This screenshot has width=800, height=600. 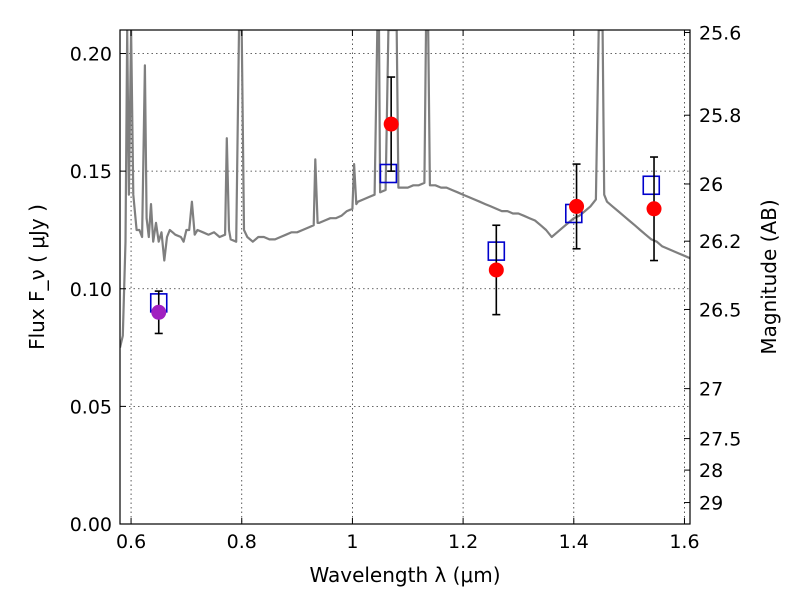 What do you see at coordinates (91, 172) in the screenshot?
I see `y-tick-label: 0.15` at bounding box center [91, 172].